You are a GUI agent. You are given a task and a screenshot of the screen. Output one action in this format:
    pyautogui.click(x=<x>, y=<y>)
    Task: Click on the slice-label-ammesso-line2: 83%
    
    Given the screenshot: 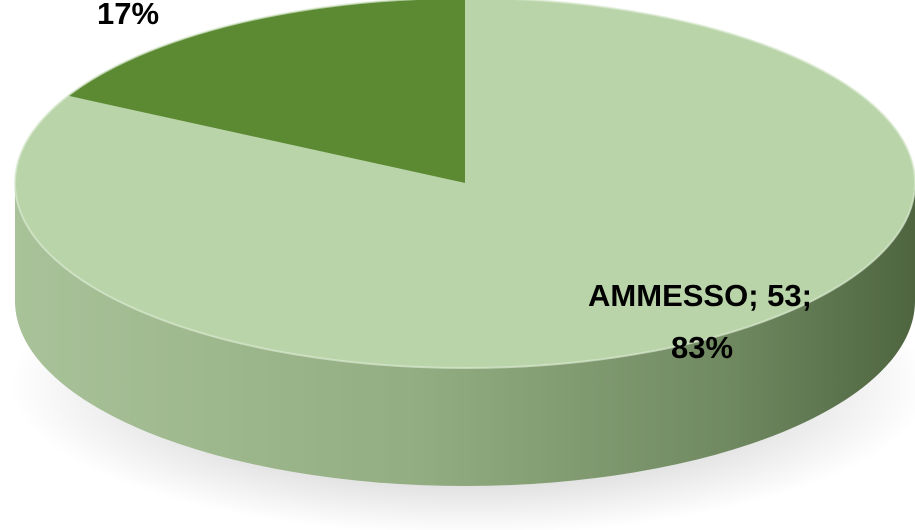 What is the action you would take?
    pyautogui.click(x=702, y=347)
    